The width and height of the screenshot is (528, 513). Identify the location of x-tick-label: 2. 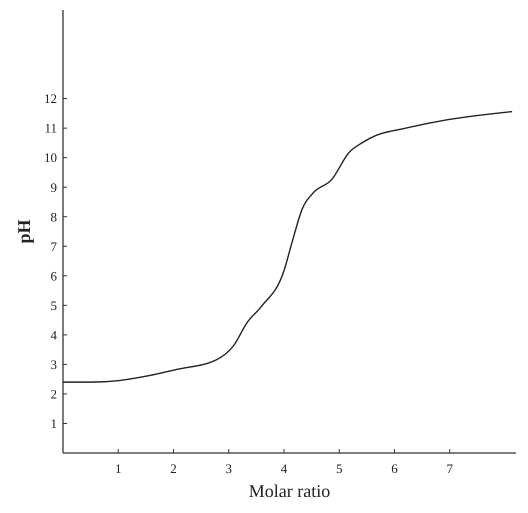
(173, 468).